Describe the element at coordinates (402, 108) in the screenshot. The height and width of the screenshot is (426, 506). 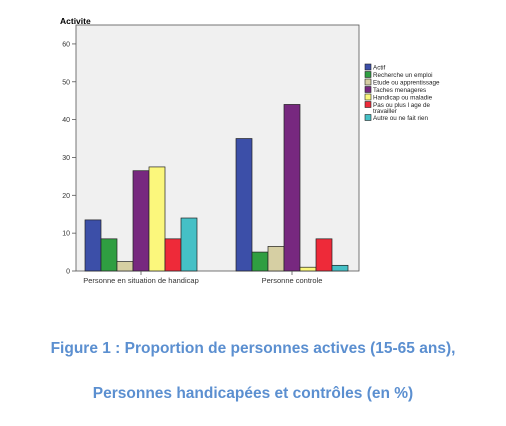
I see `legend-label: Pas ou plus l age de travailler` at that location.